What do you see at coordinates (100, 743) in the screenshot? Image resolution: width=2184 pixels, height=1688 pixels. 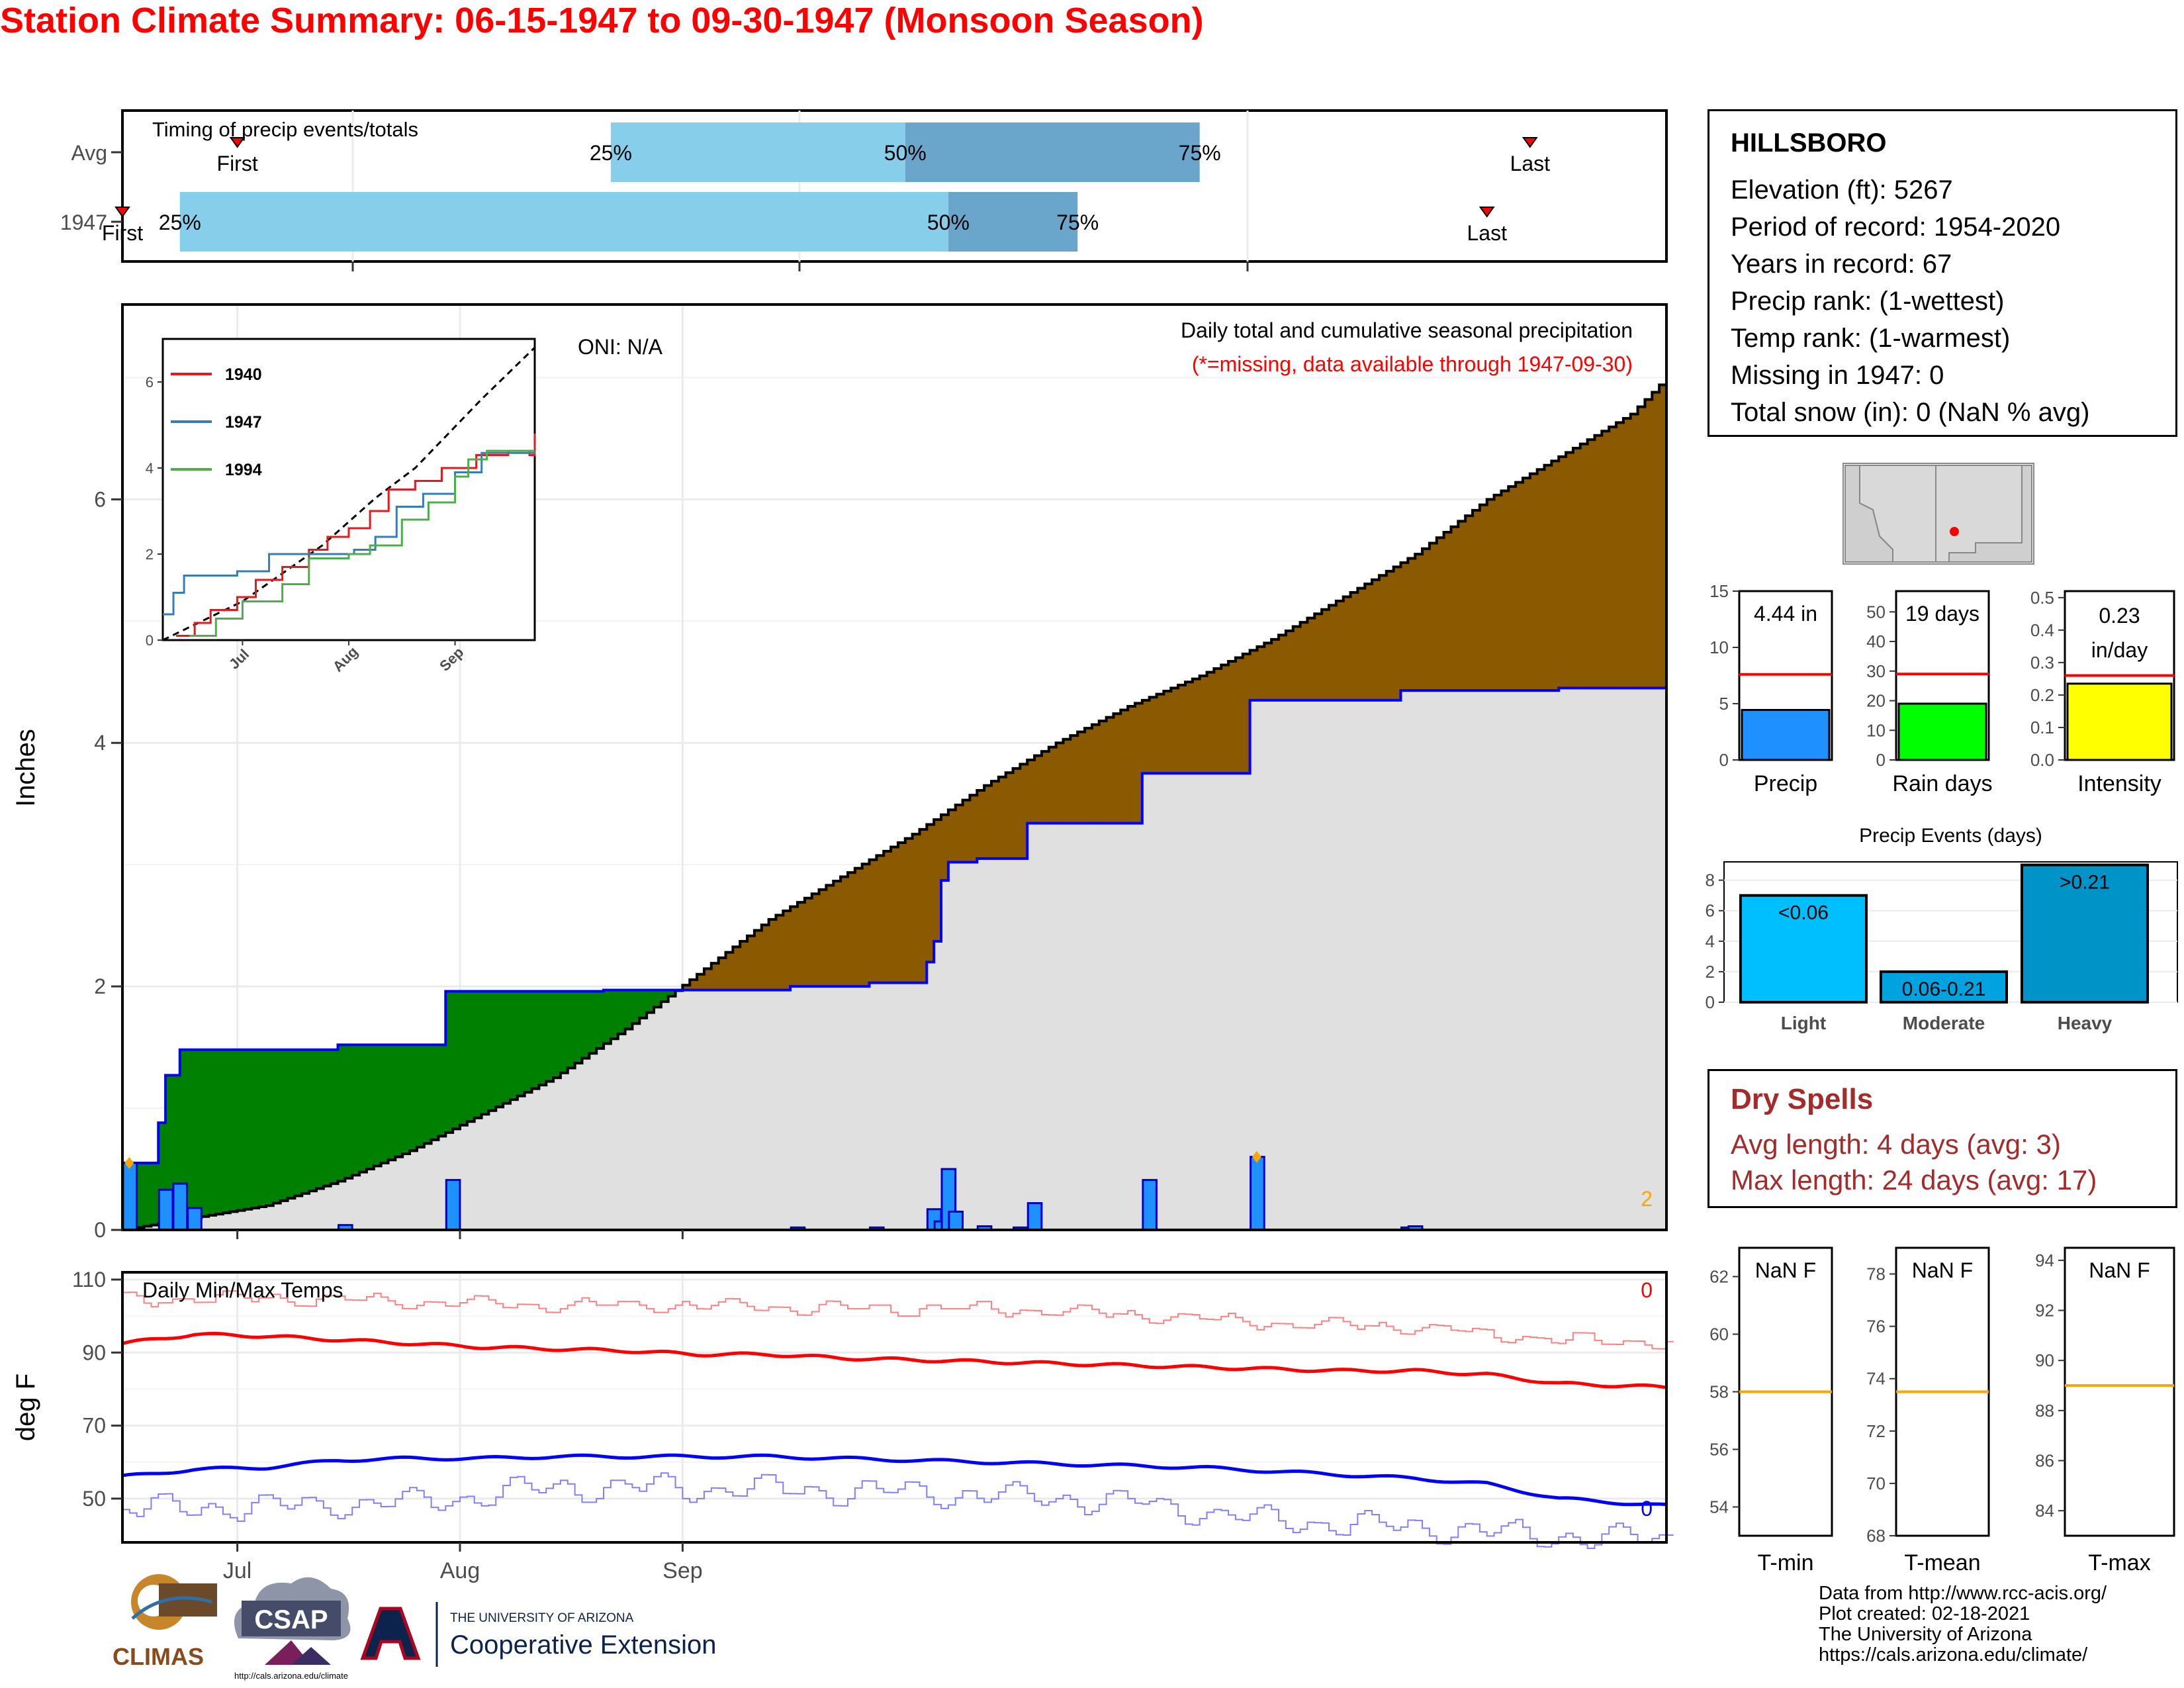 I see `precip-ytick: 4` at bounding box center [100, 743].